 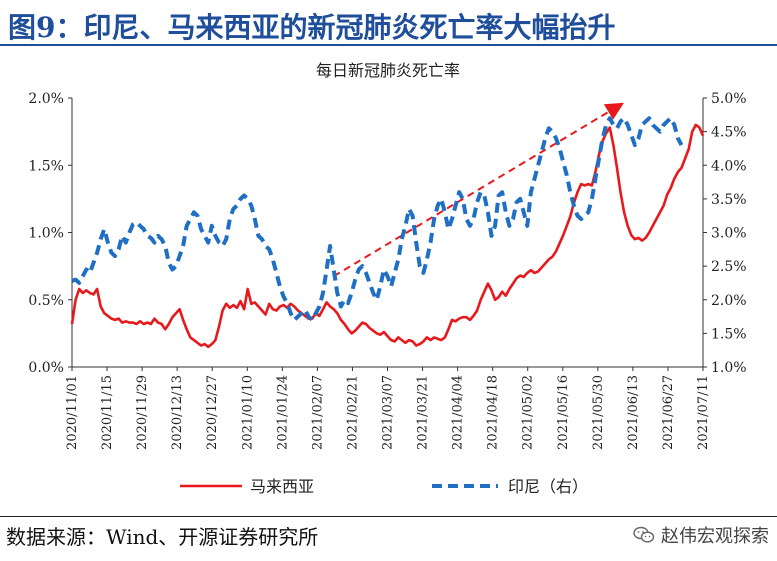 What do you see at coordinates (282, 486) in the screenshot?
I see `legend-label-malaysia: 马来西亚` at bounding box center [282, 486].